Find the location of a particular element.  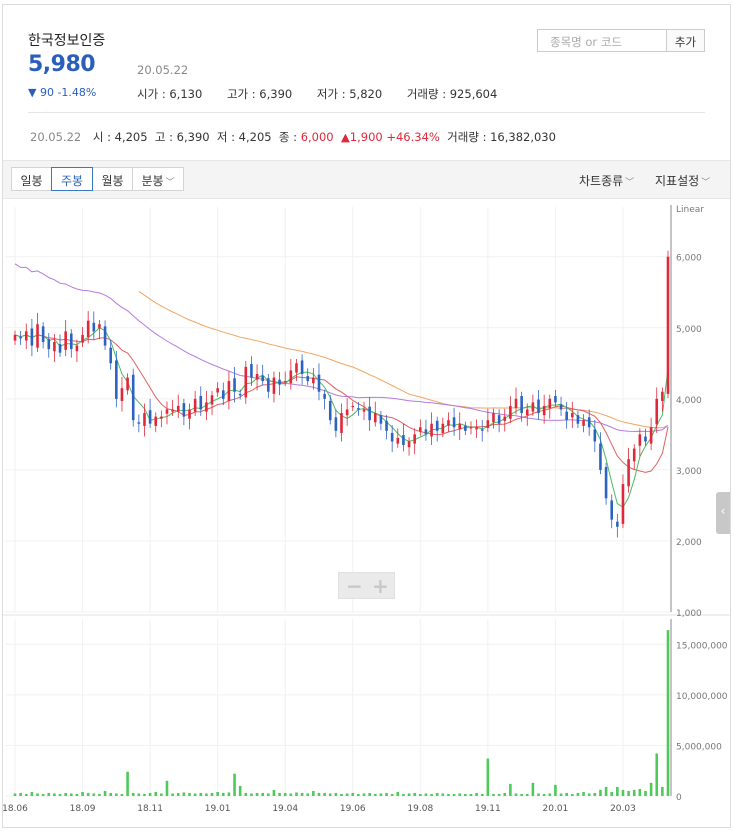

tab-daily: 일봉 is located at coordinates (31, 179).